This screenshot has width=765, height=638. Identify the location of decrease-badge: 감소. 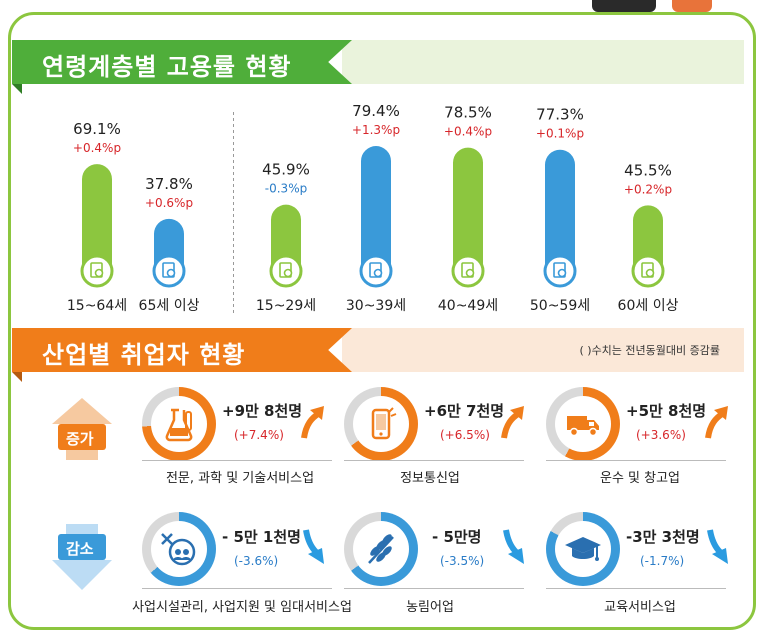
(82, 557).